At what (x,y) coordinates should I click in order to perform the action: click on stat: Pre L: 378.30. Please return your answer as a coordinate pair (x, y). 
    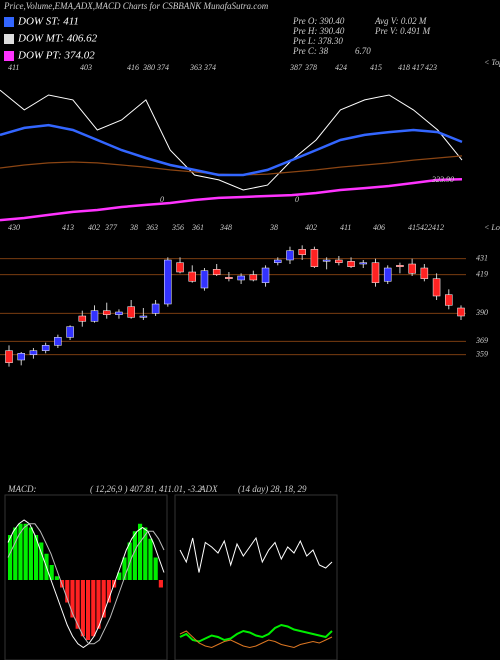
    Looking at the image, I should click on (317, 41).